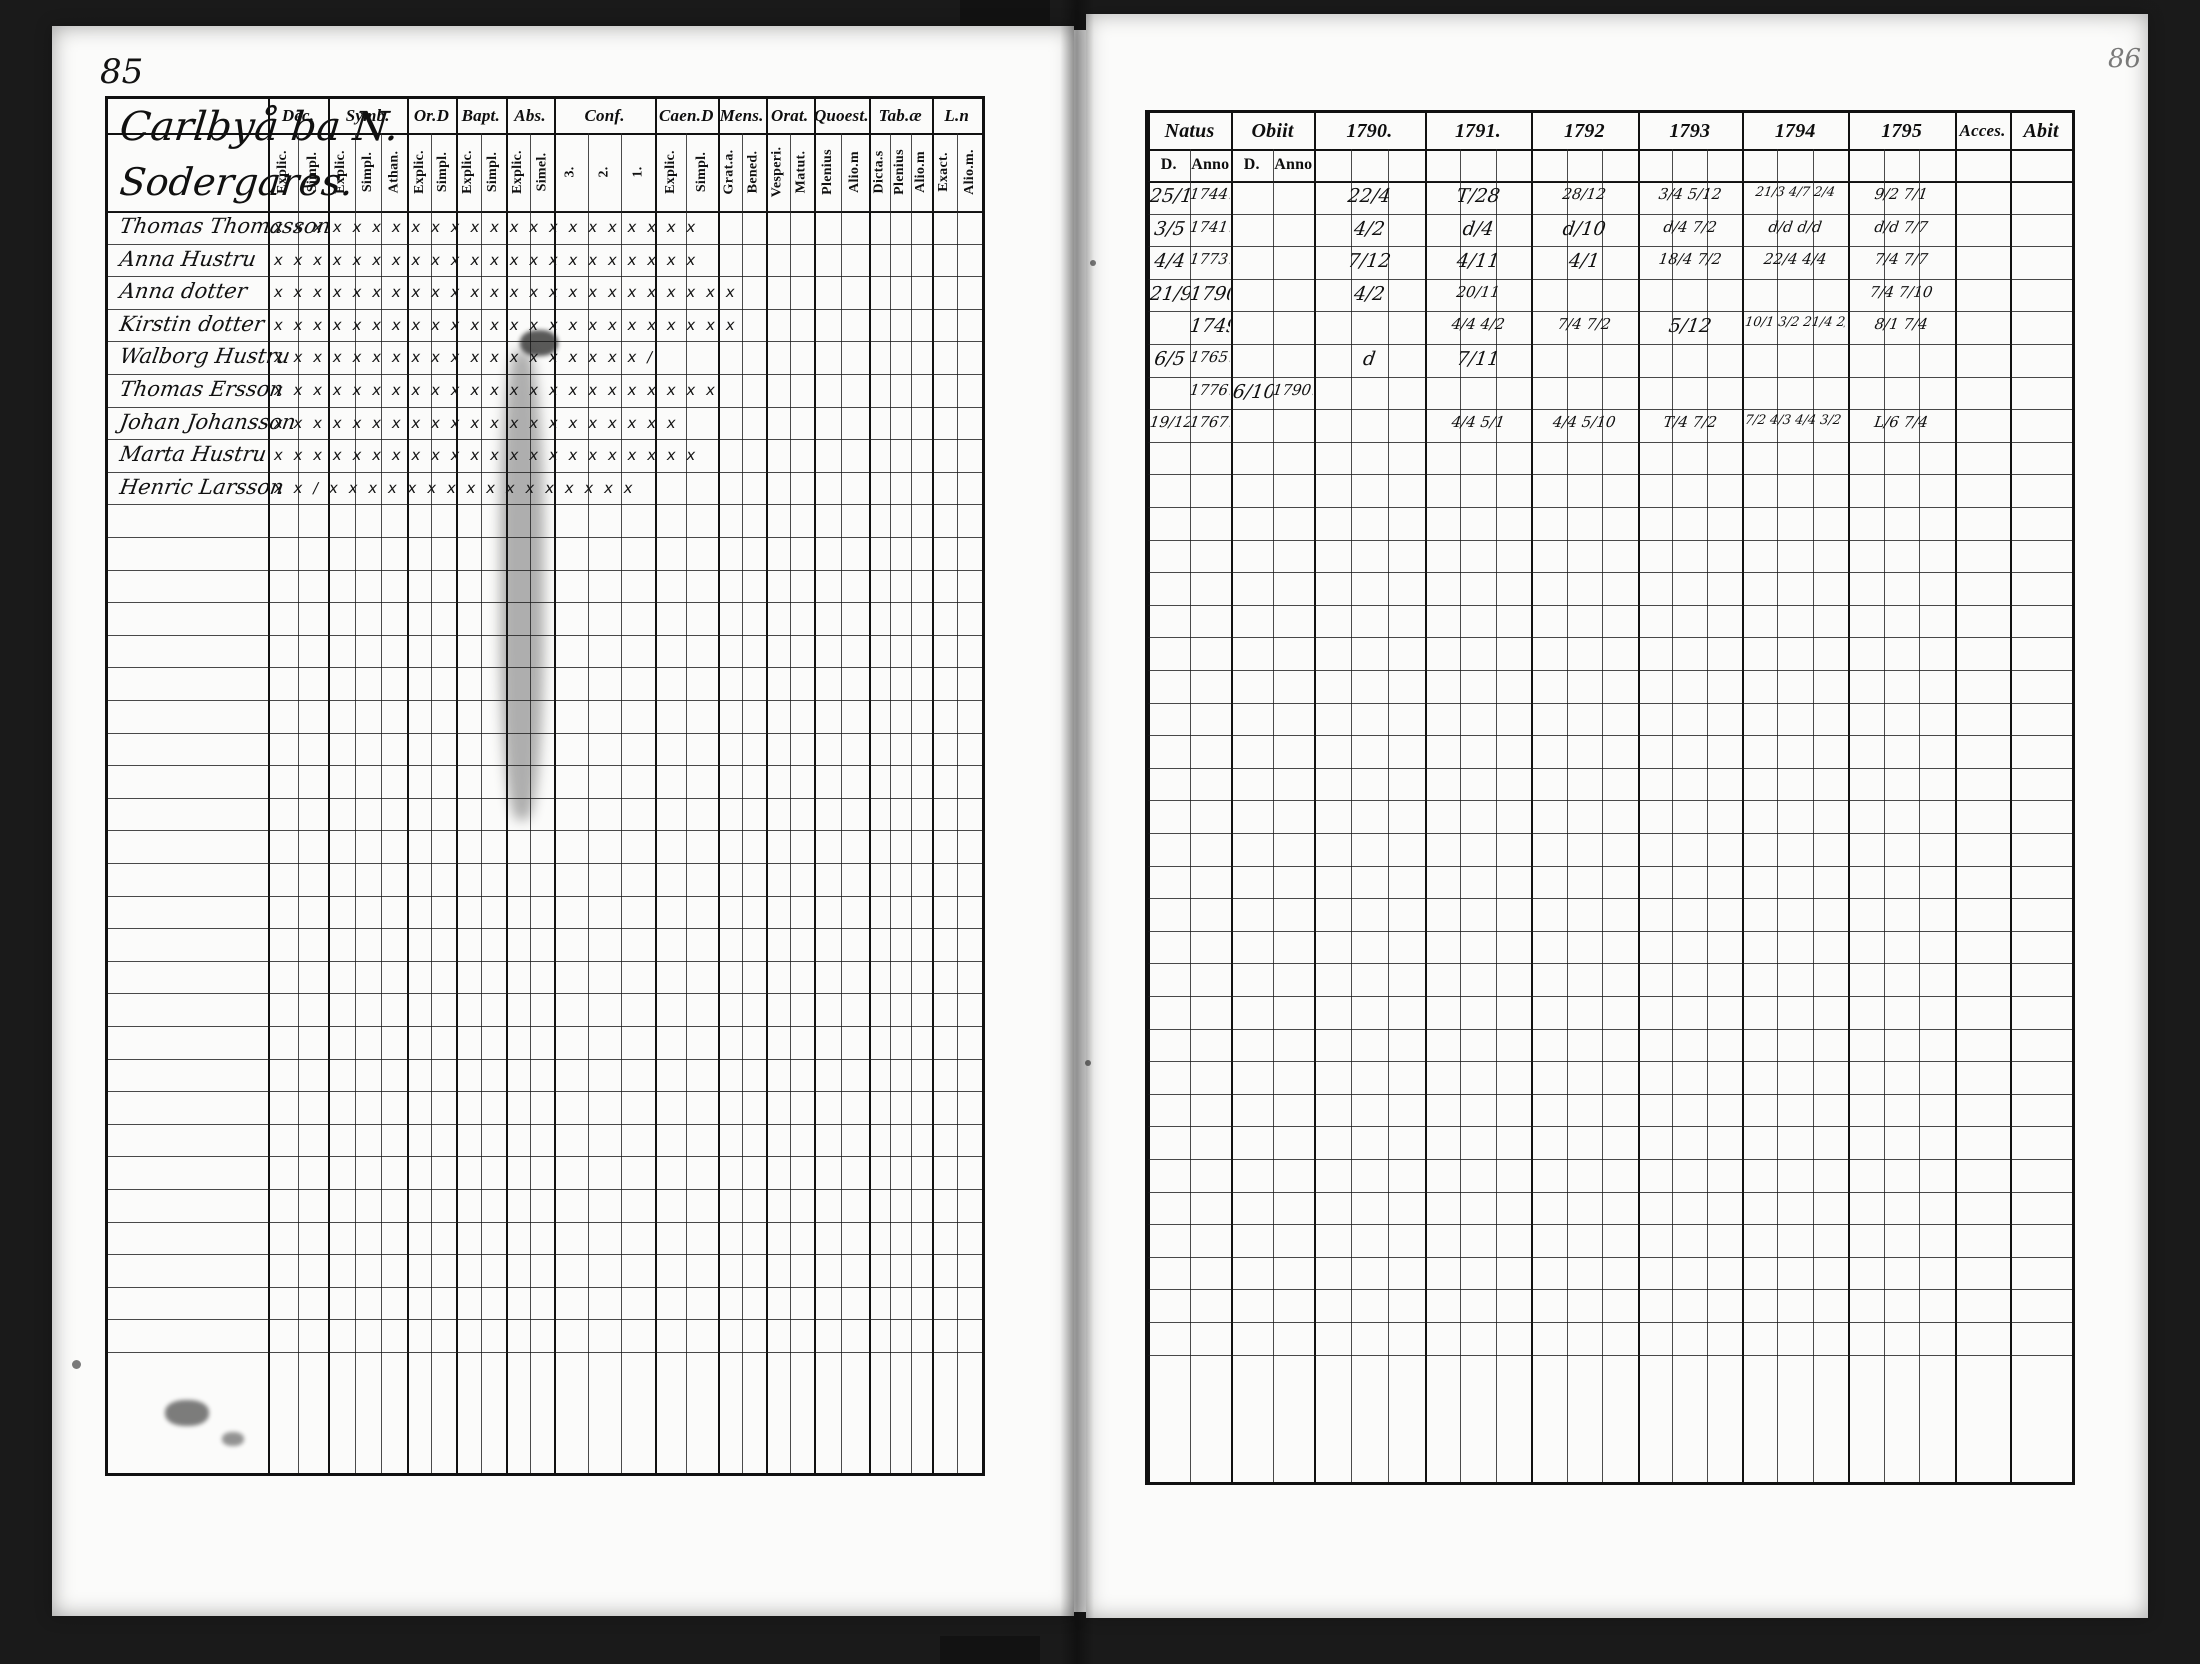 The image size is (2200, 1664). What do you see at coordinates (183, 291) in the screenshot?
I see `row-name: Anna dotter` at bounding box center [183, 291].